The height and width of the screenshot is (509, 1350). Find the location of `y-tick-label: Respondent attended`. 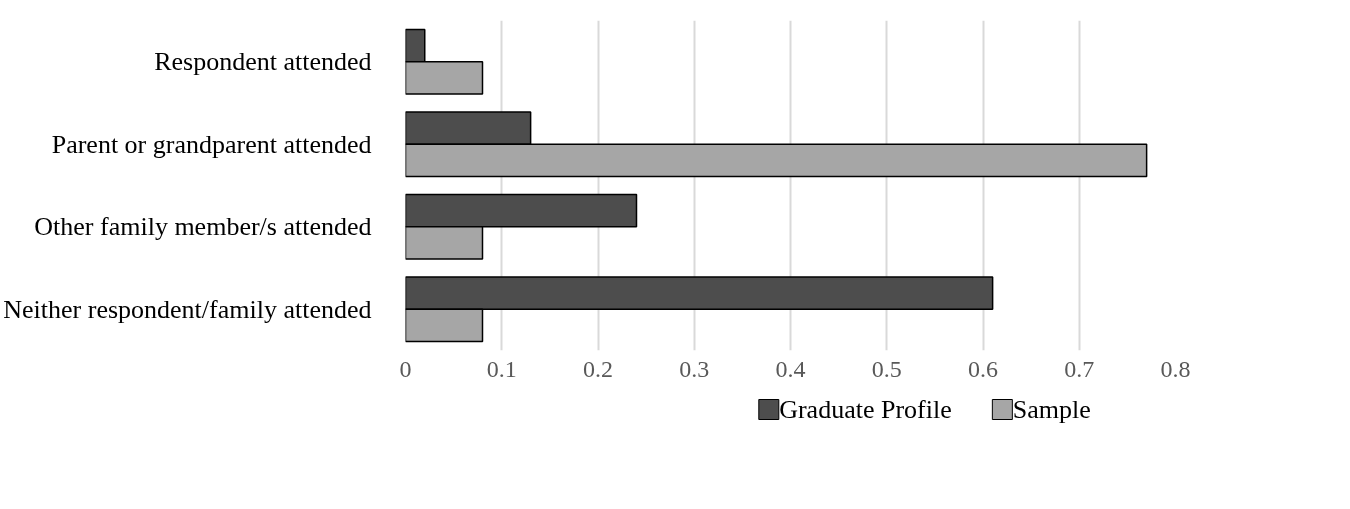

y-tick-label: Respondent attended is located at coordinates (263, 62).